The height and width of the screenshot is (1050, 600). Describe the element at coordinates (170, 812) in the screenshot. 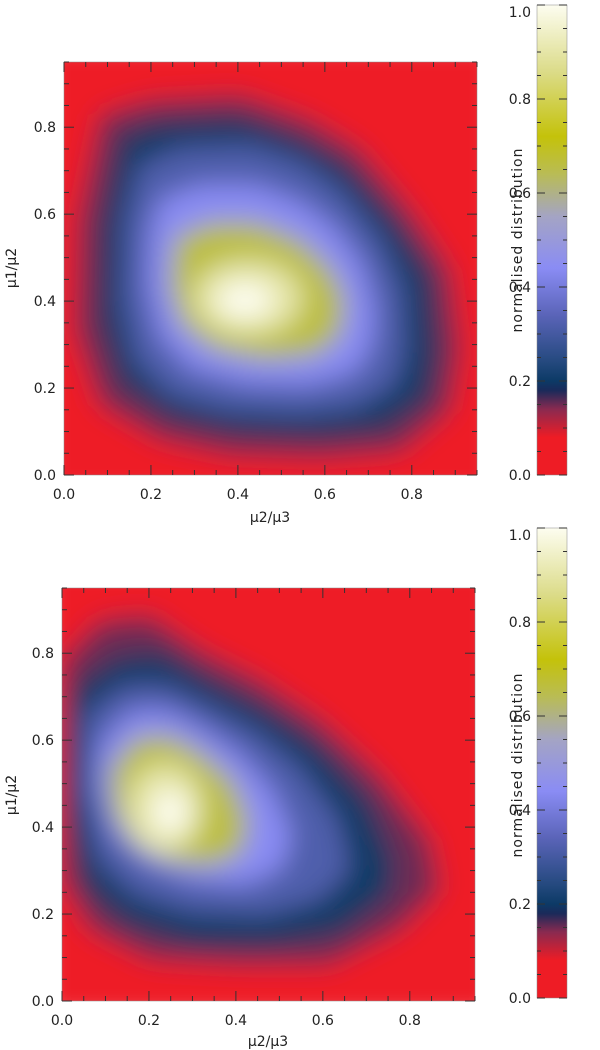

I see `heatmap-2-peak-center` at that location.